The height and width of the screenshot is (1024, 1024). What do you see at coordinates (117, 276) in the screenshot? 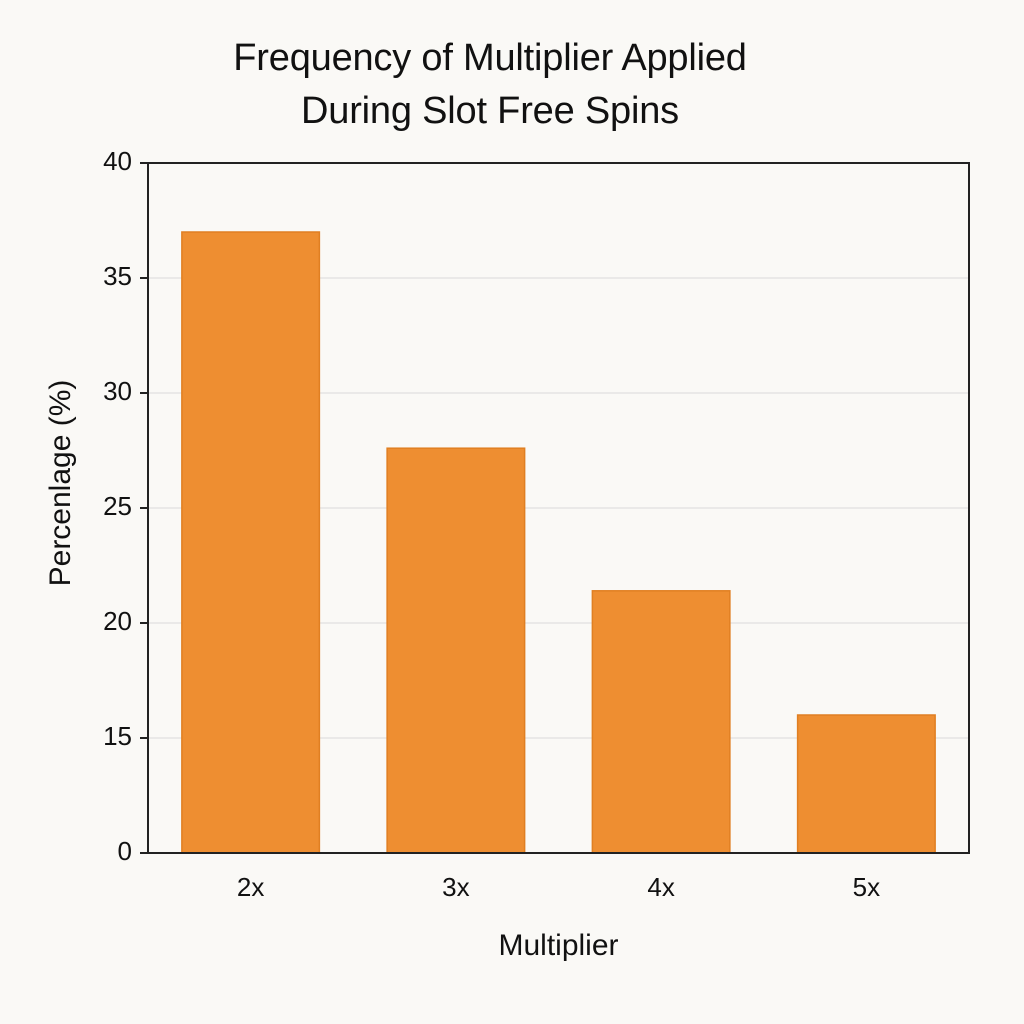
I see `y-tick-label: 35` at bounding box center [117, 276].